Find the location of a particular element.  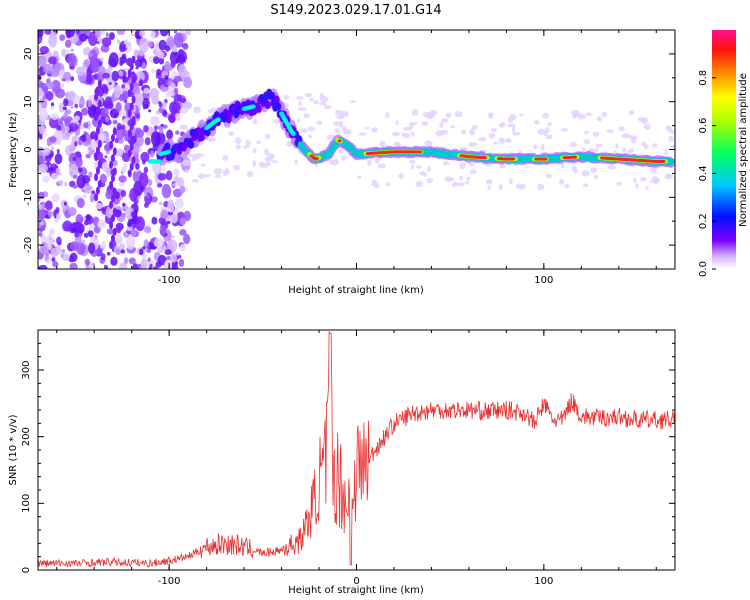

snr-ytick-label: 300 is located at coordinates (26, 369).